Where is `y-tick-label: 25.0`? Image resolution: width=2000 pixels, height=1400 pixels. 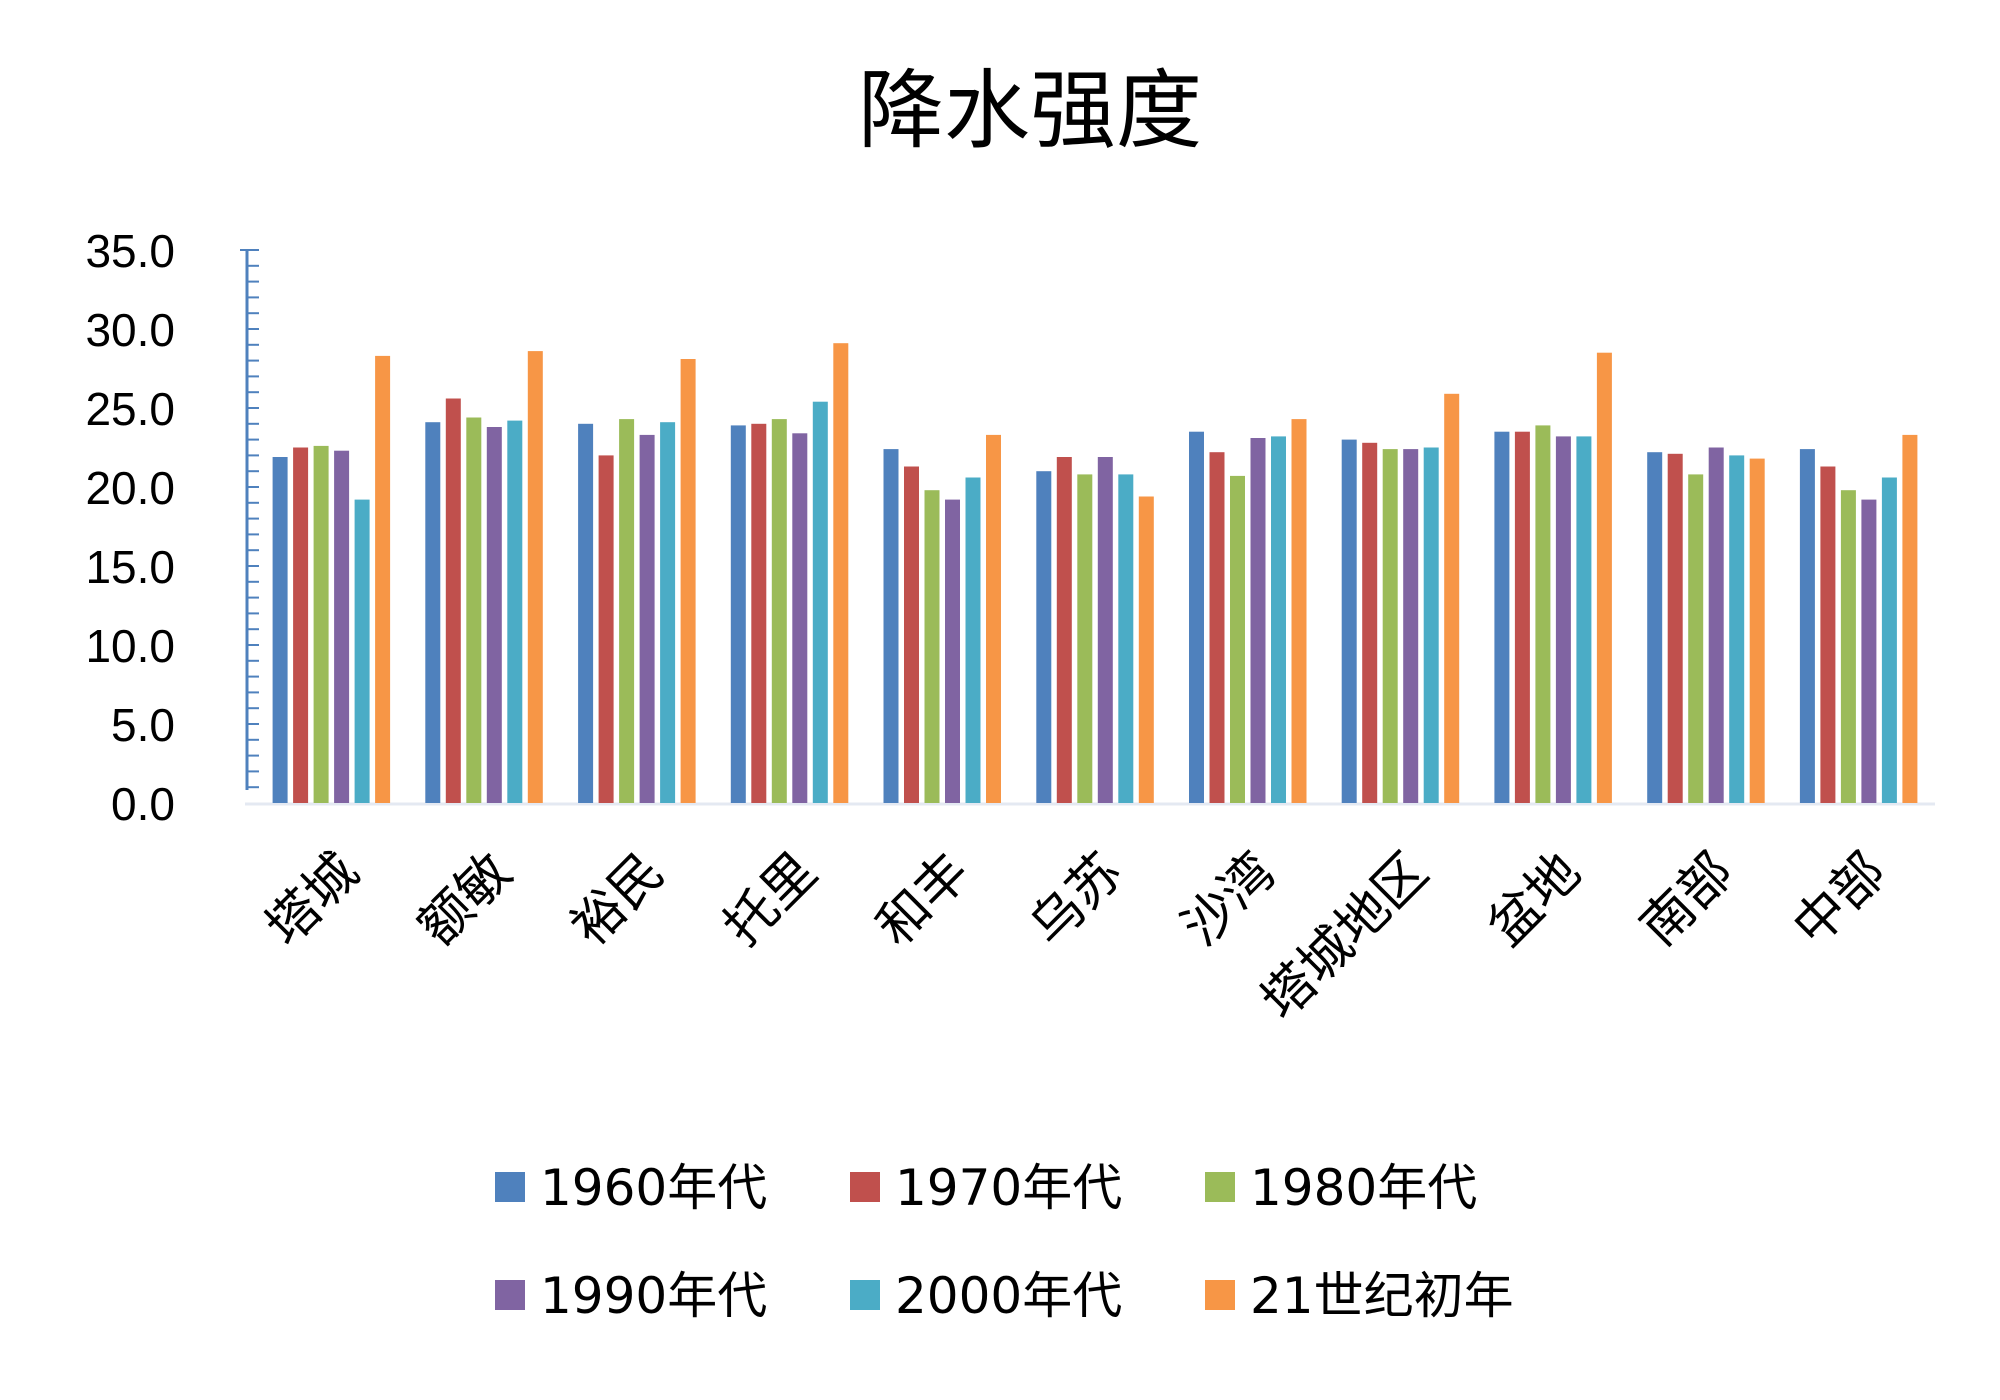
y-tick-label: 25.0 is located at coordinates (130, 409).